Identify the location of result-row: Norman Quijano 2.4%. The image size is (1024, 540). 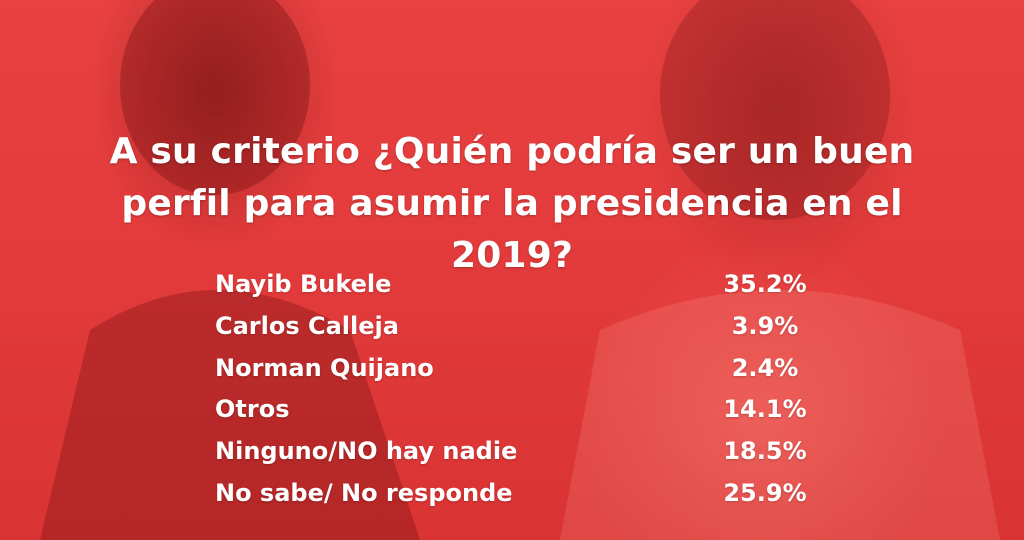
(535, 371).